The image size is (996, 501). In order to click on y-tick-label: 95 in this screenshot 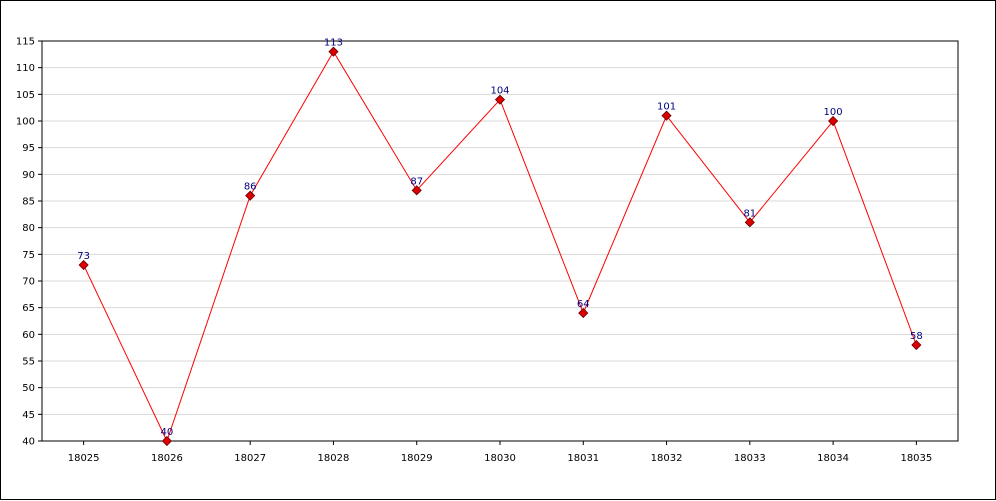, I will do `click(28, 148)`.